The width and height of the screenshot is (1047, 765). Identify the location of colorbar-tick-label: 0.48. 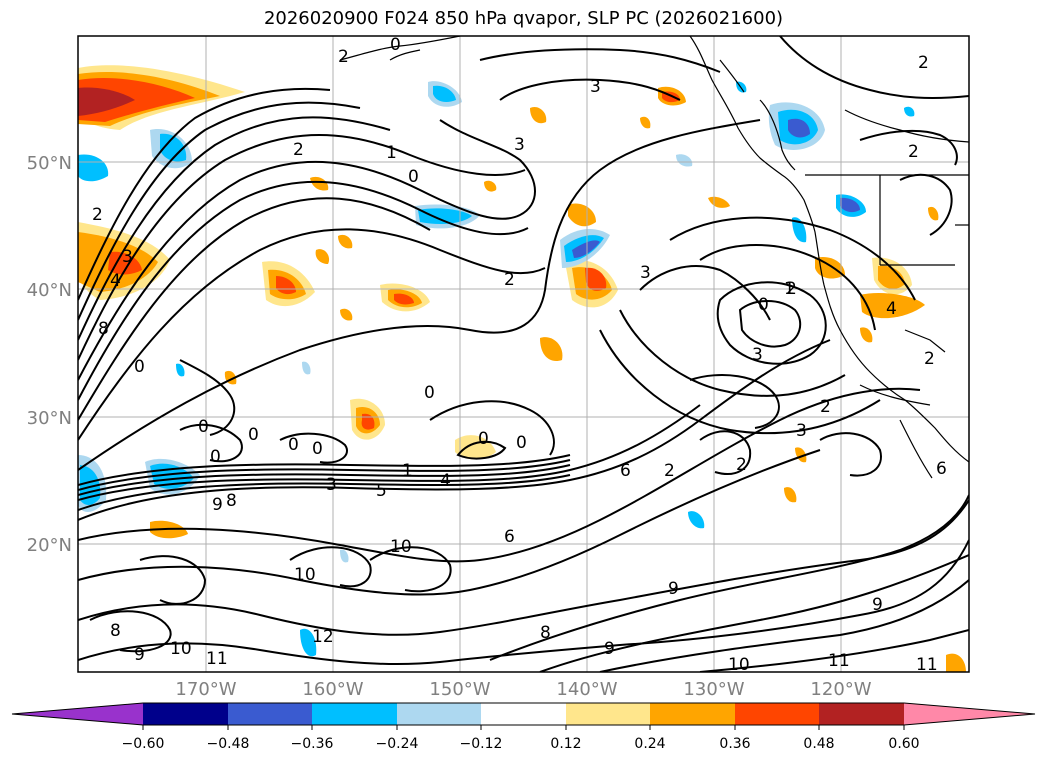
(818, 744).